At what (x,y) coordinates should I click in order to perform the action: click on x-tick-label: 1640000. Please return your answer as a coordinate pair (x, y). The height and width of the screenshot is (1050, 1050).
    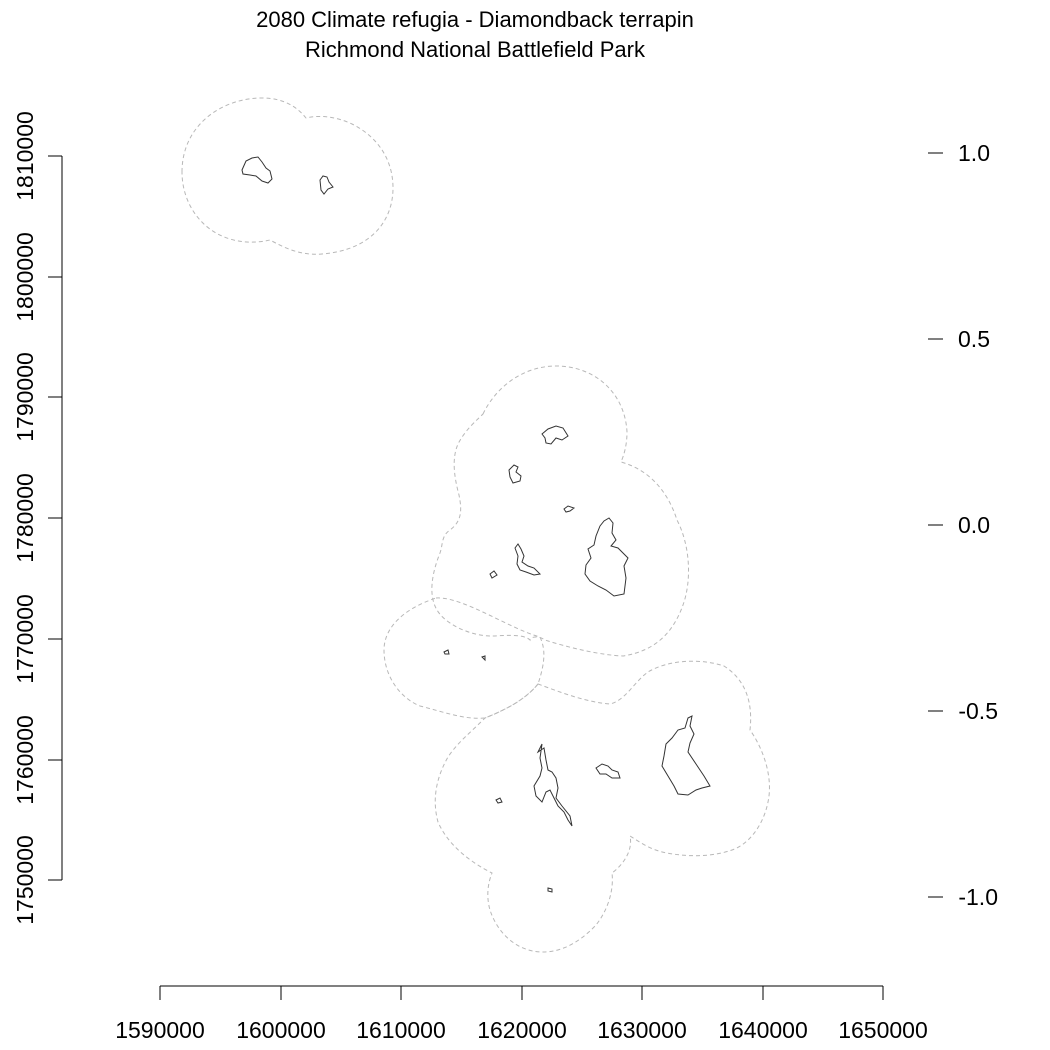
    Looking at the image, I should click on (763, 1030).